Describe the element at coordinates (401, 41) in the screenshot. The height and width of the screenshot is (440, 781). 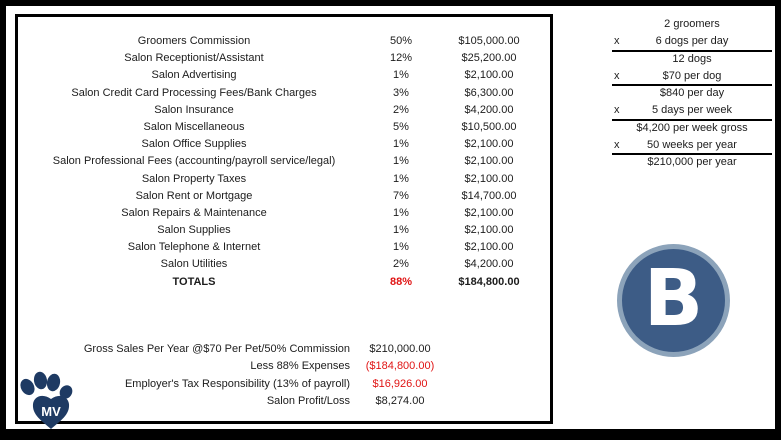
I see `expense-percent: 50%` at that location.